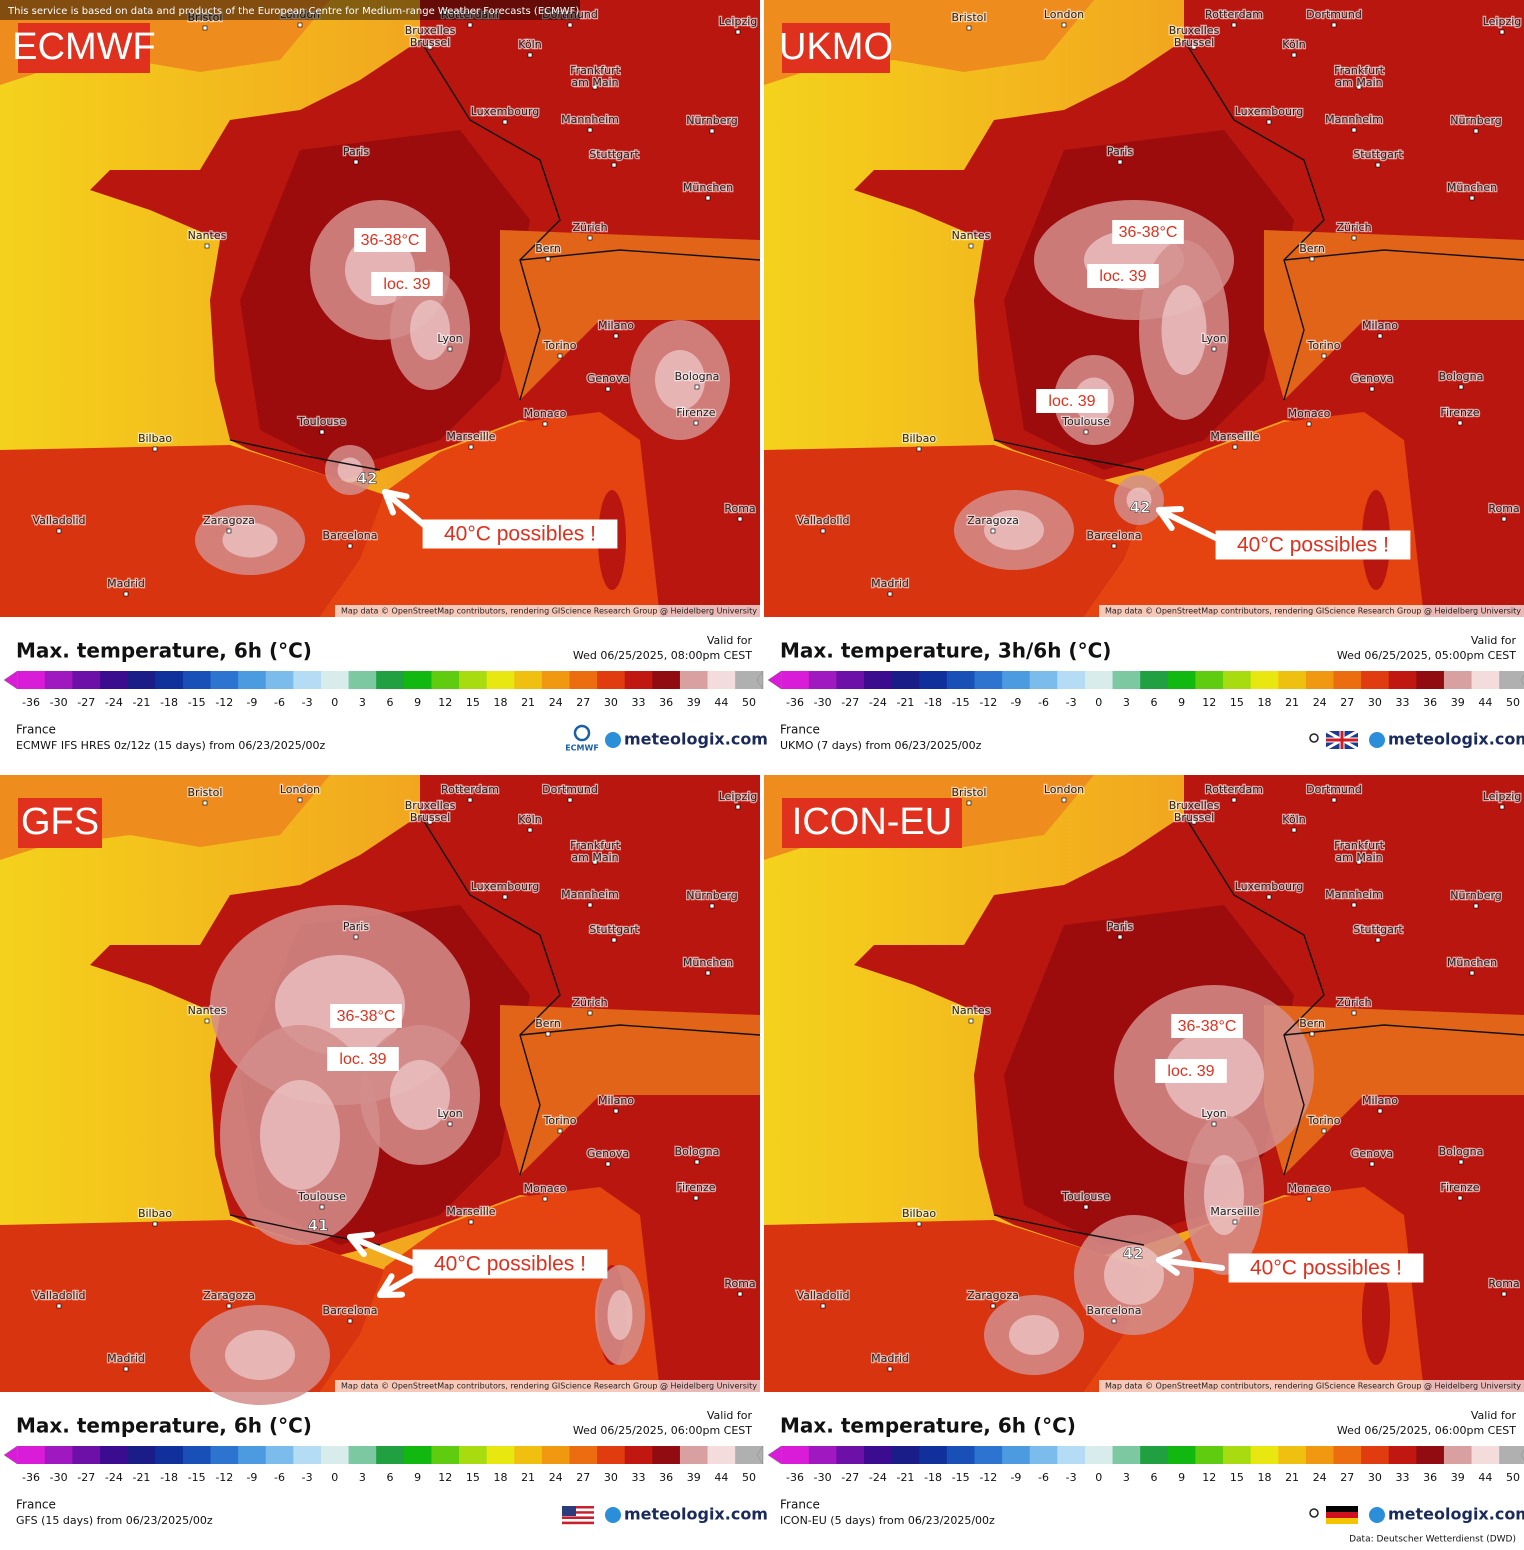 The width and height of the screenshot is (1524, 1550). I want to click on corsica, so click(1376, 1315).